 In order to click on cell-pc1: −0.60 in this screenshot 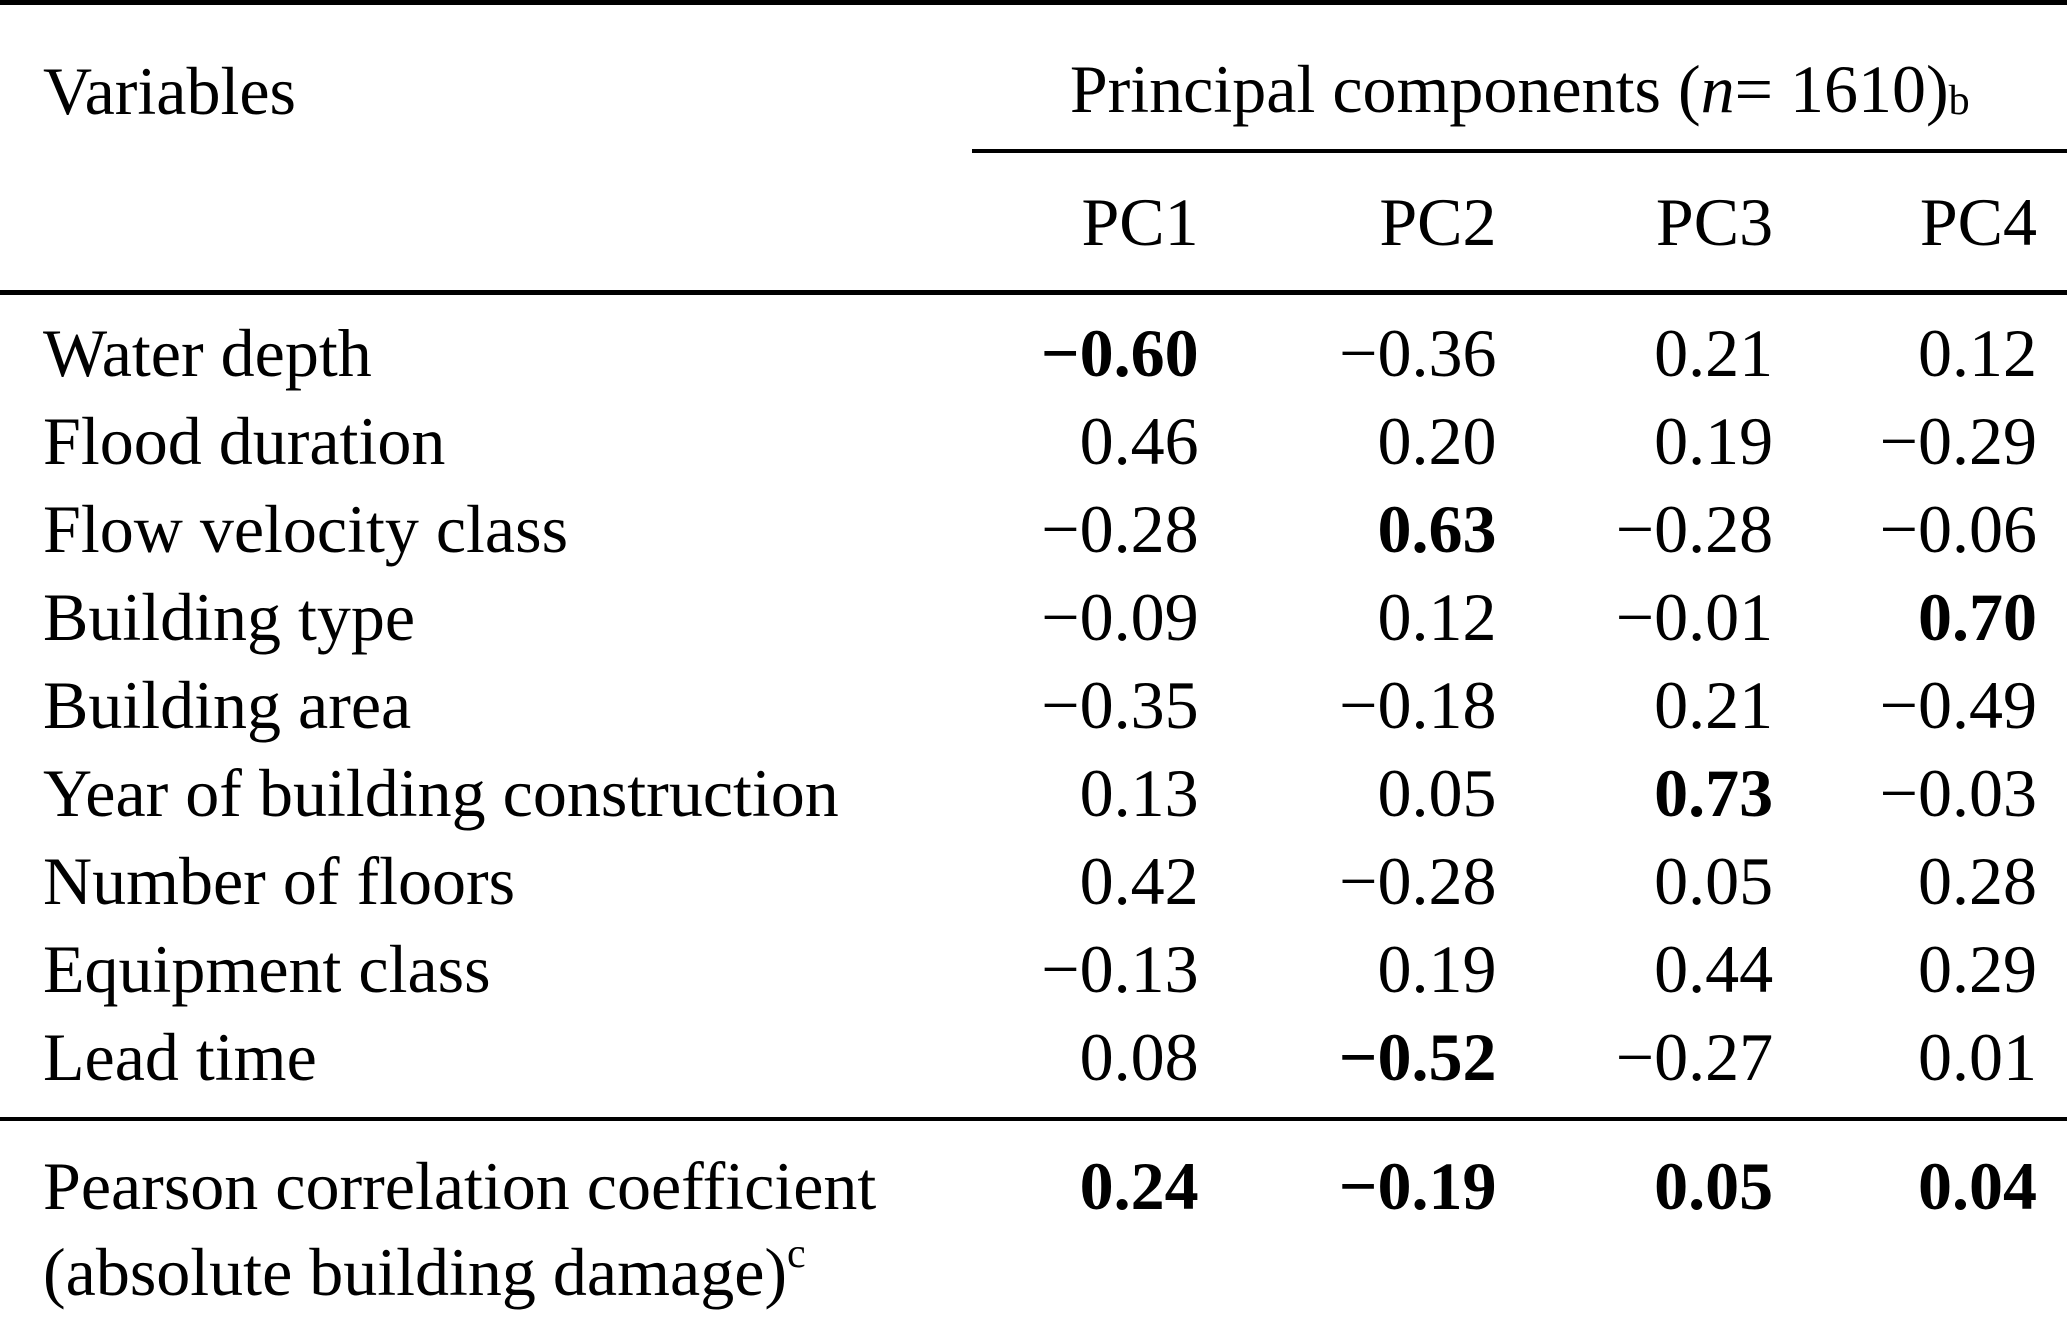, I will do `click(1119, 353)`.